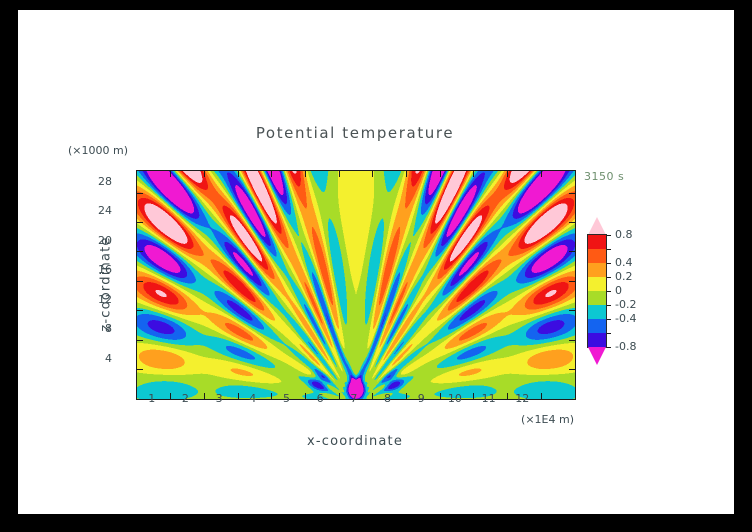  I want to click on colorbar-tick-label: 0.4, so click(624, 262).